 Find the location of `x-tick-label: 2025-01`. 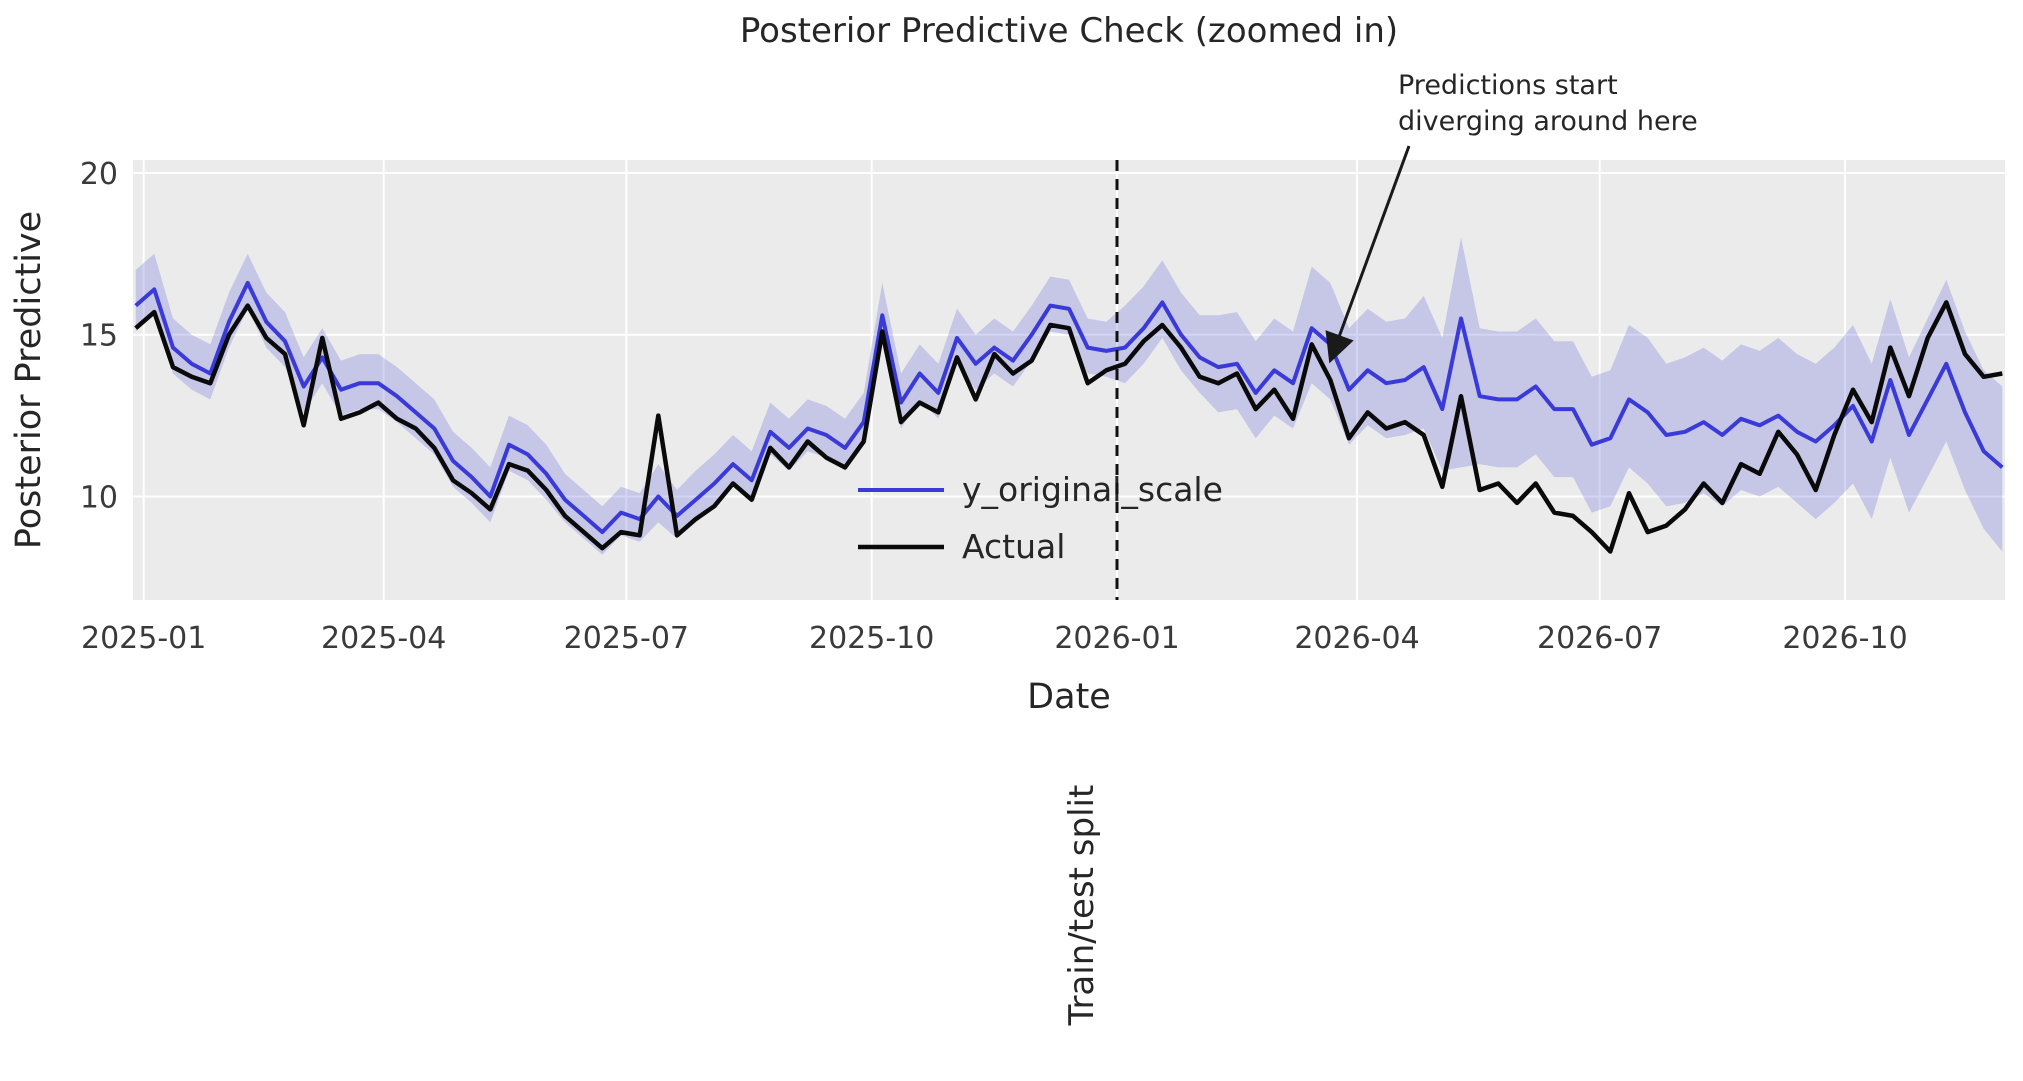

x-tick-label: 2025-01 is located at coordinates (143, 638).